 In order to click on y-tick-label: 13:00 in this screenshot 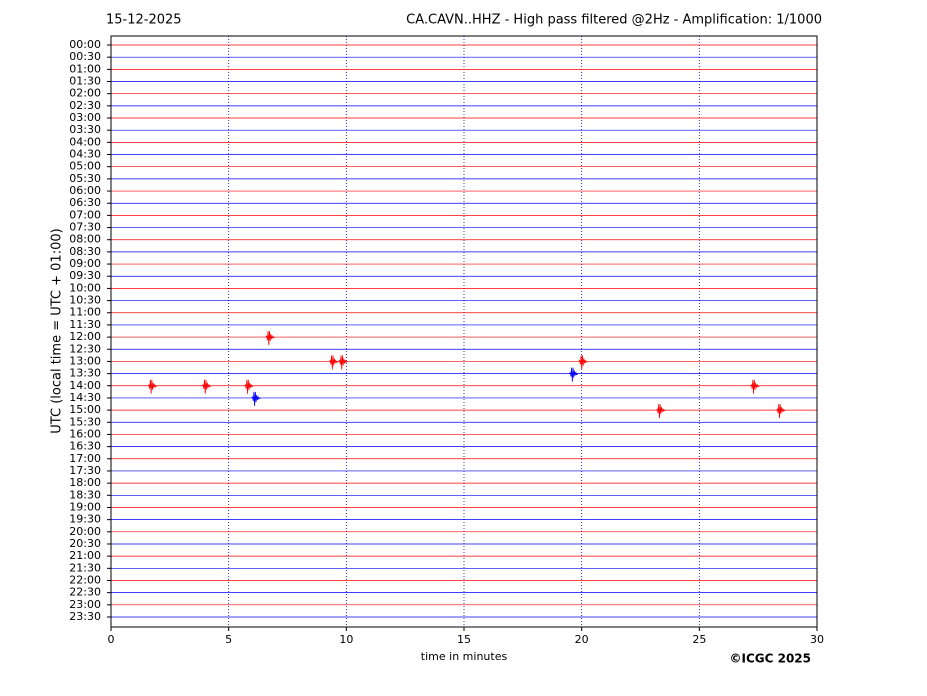, I will do `click(85, 360)`.